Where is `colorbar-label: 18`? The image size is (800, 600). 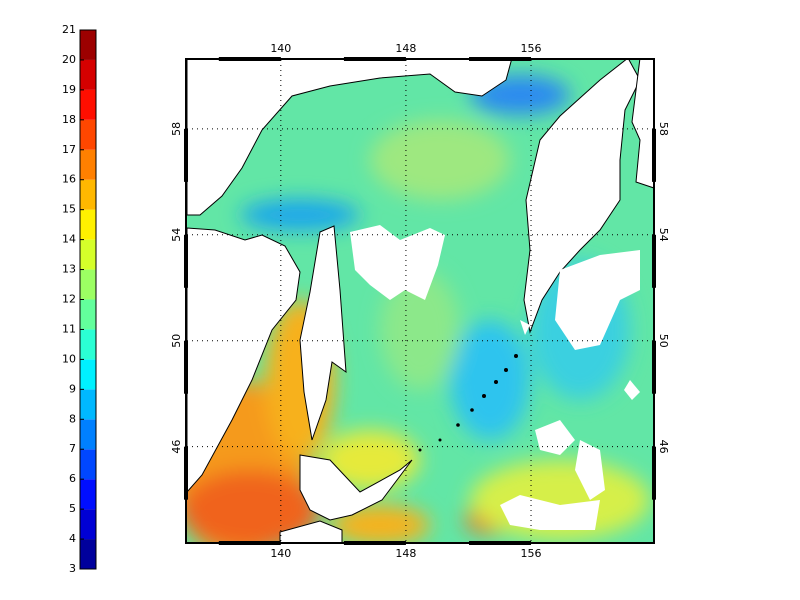 colorbar-label: 18 is located at coordinates (69, 119).